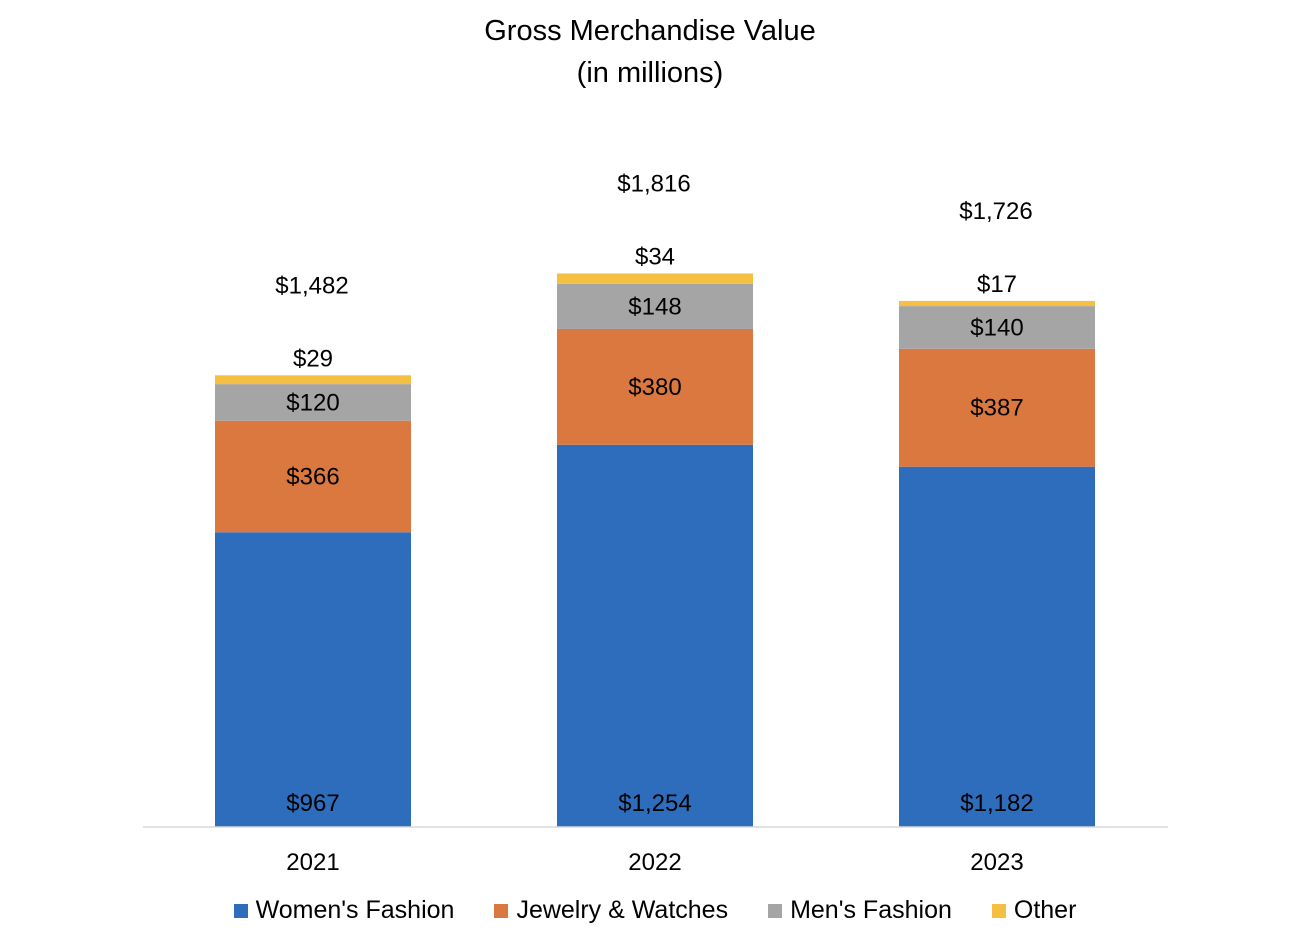  Describe the element at coordinates (622, 910) in the screenshot. I see `legend-label-jewelry-watches: Jewelry & Watches` at that location.